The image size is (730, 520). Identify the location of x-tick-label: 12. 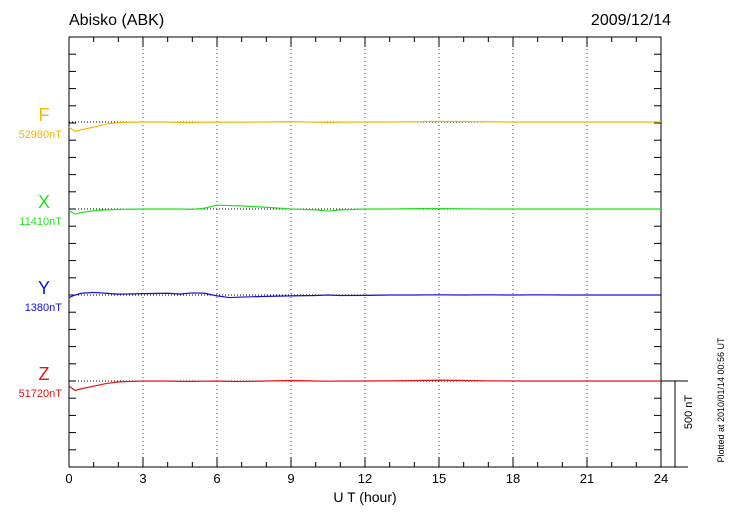
(365, 478).